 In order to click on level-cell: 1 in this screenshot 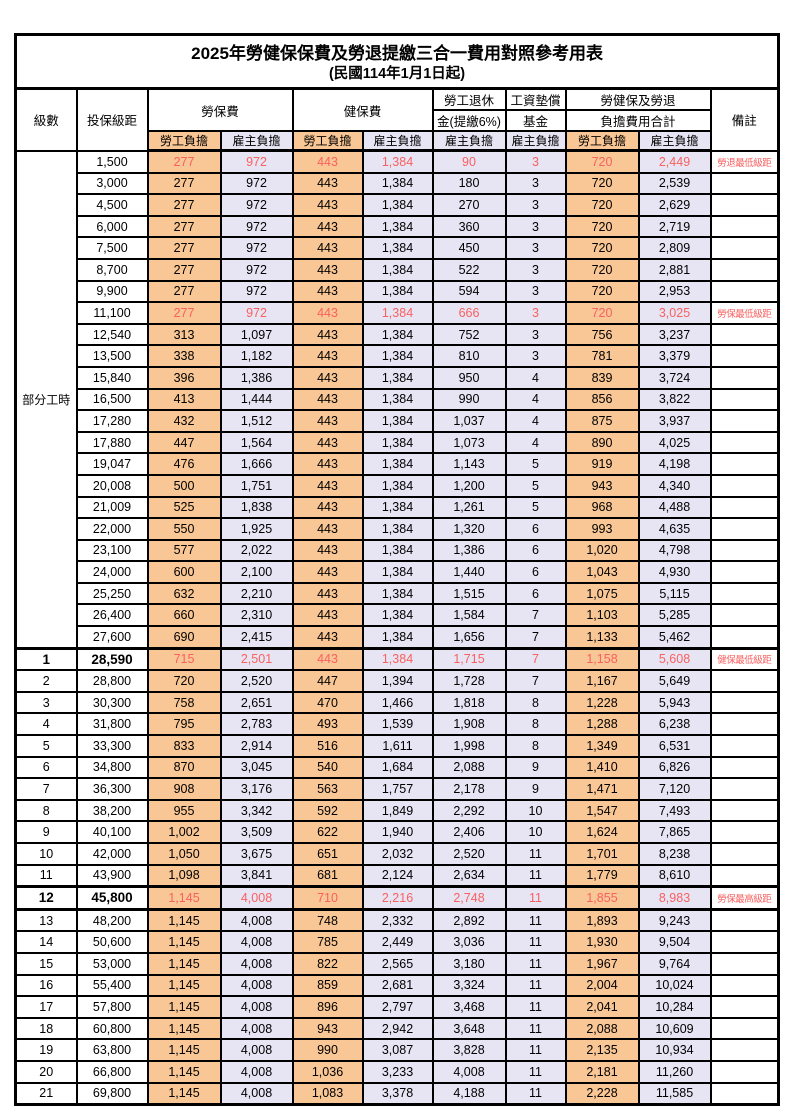, I will do `click(46, 659)`.